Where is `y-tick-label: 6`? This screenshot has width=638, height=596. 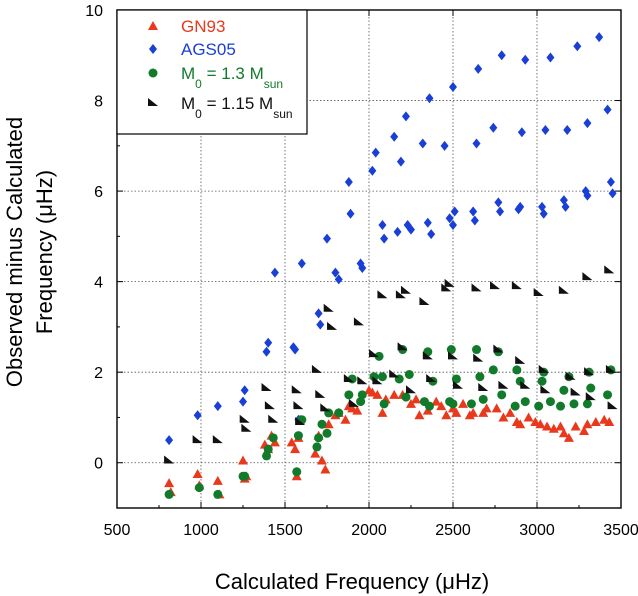
y-tick-label: 6 is located at coordinates (98, 192).